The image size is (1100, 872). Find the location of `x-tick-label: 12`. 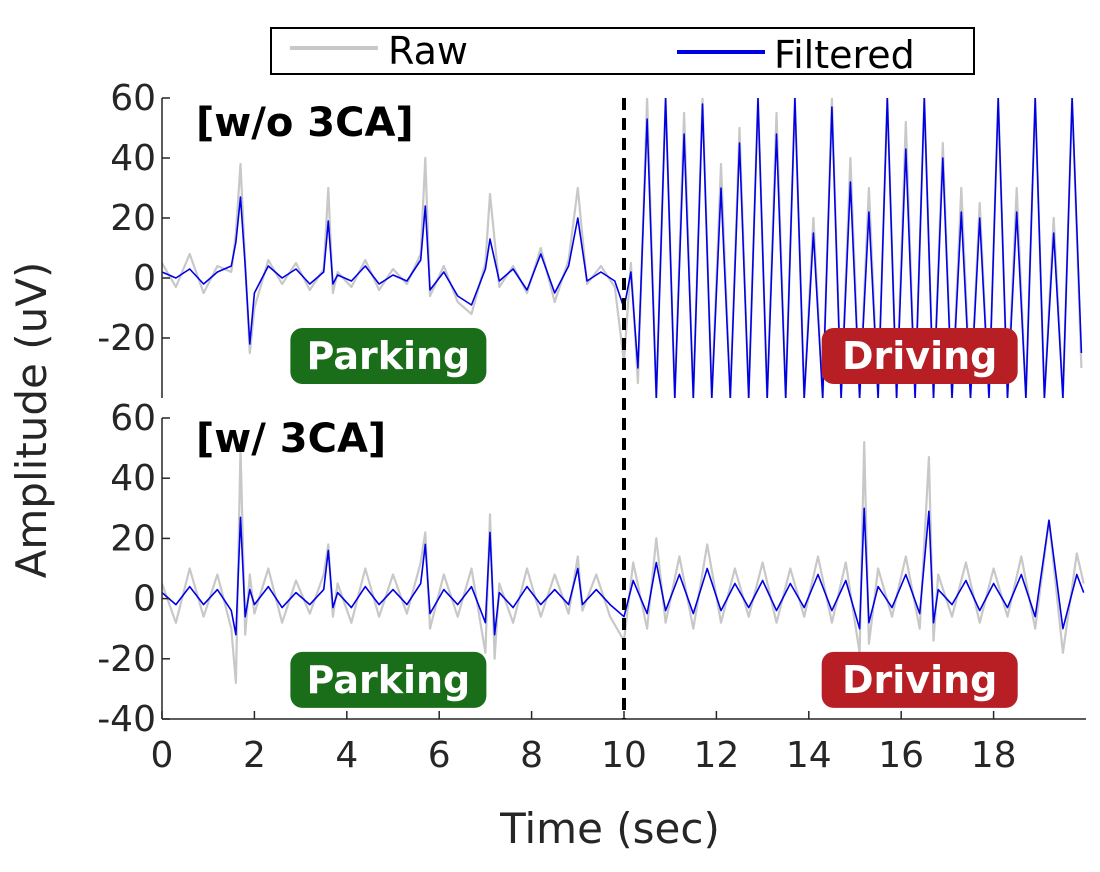

x-tick-label: 12 is located at coordinates (716, 755).